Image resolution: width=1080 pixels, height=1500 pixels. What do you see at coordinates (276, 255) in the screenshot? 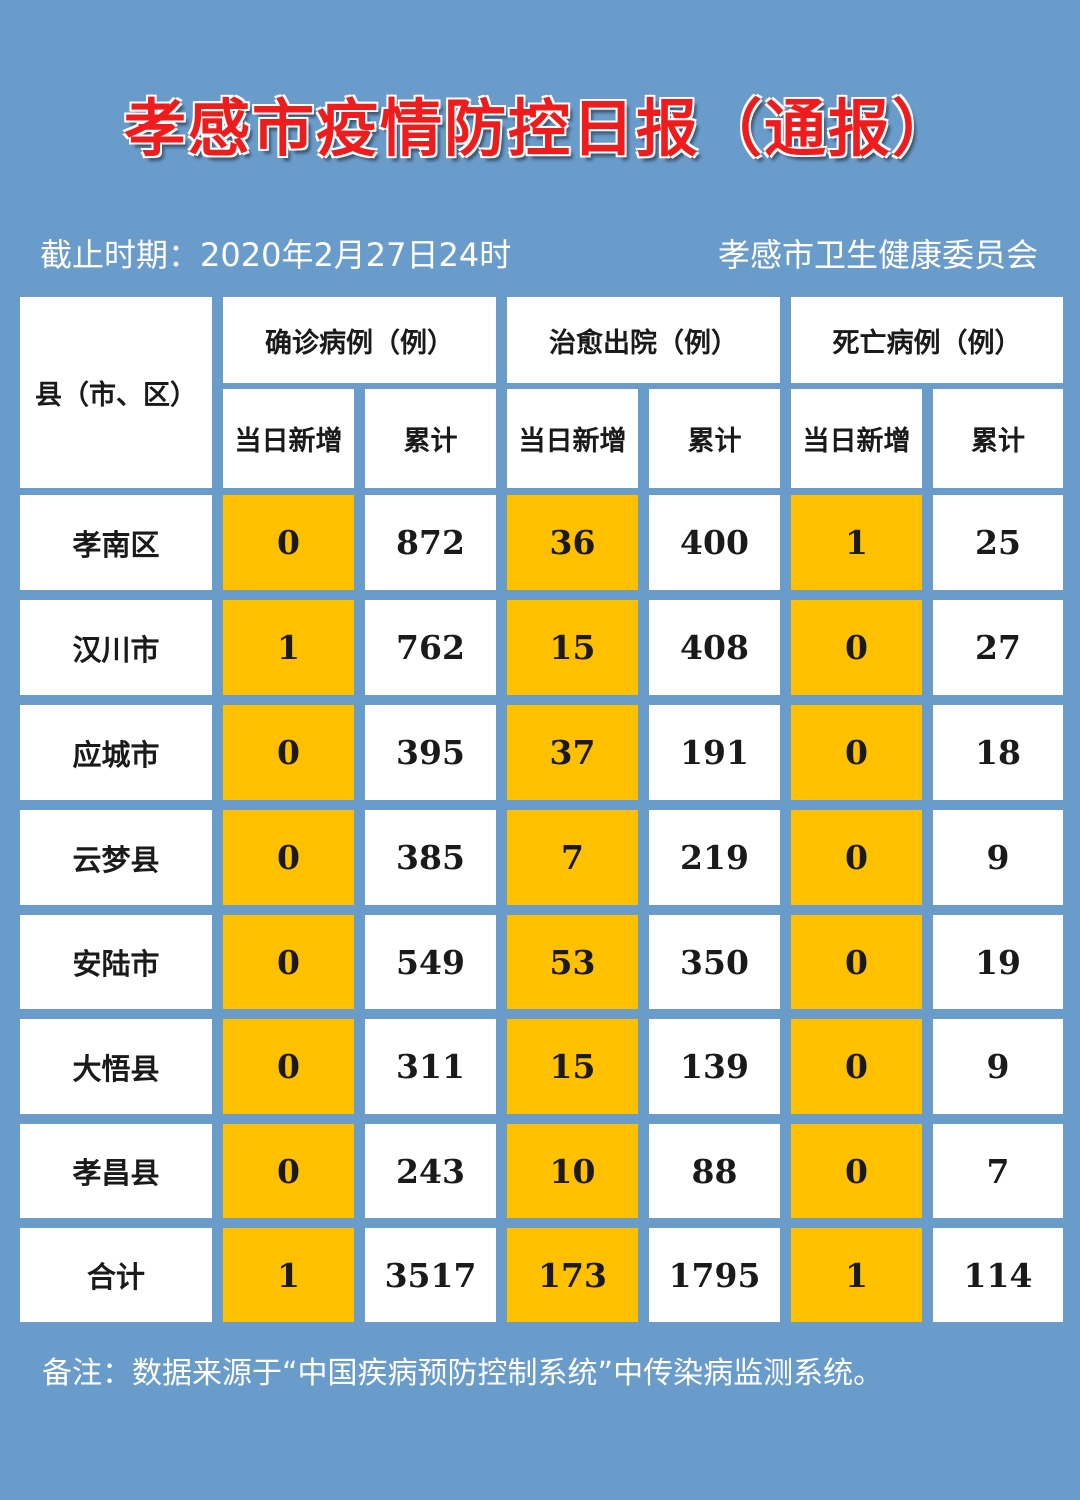
I see `report-date: 截止时期：2020年2月27日24时` at bounding box center [276, 255].